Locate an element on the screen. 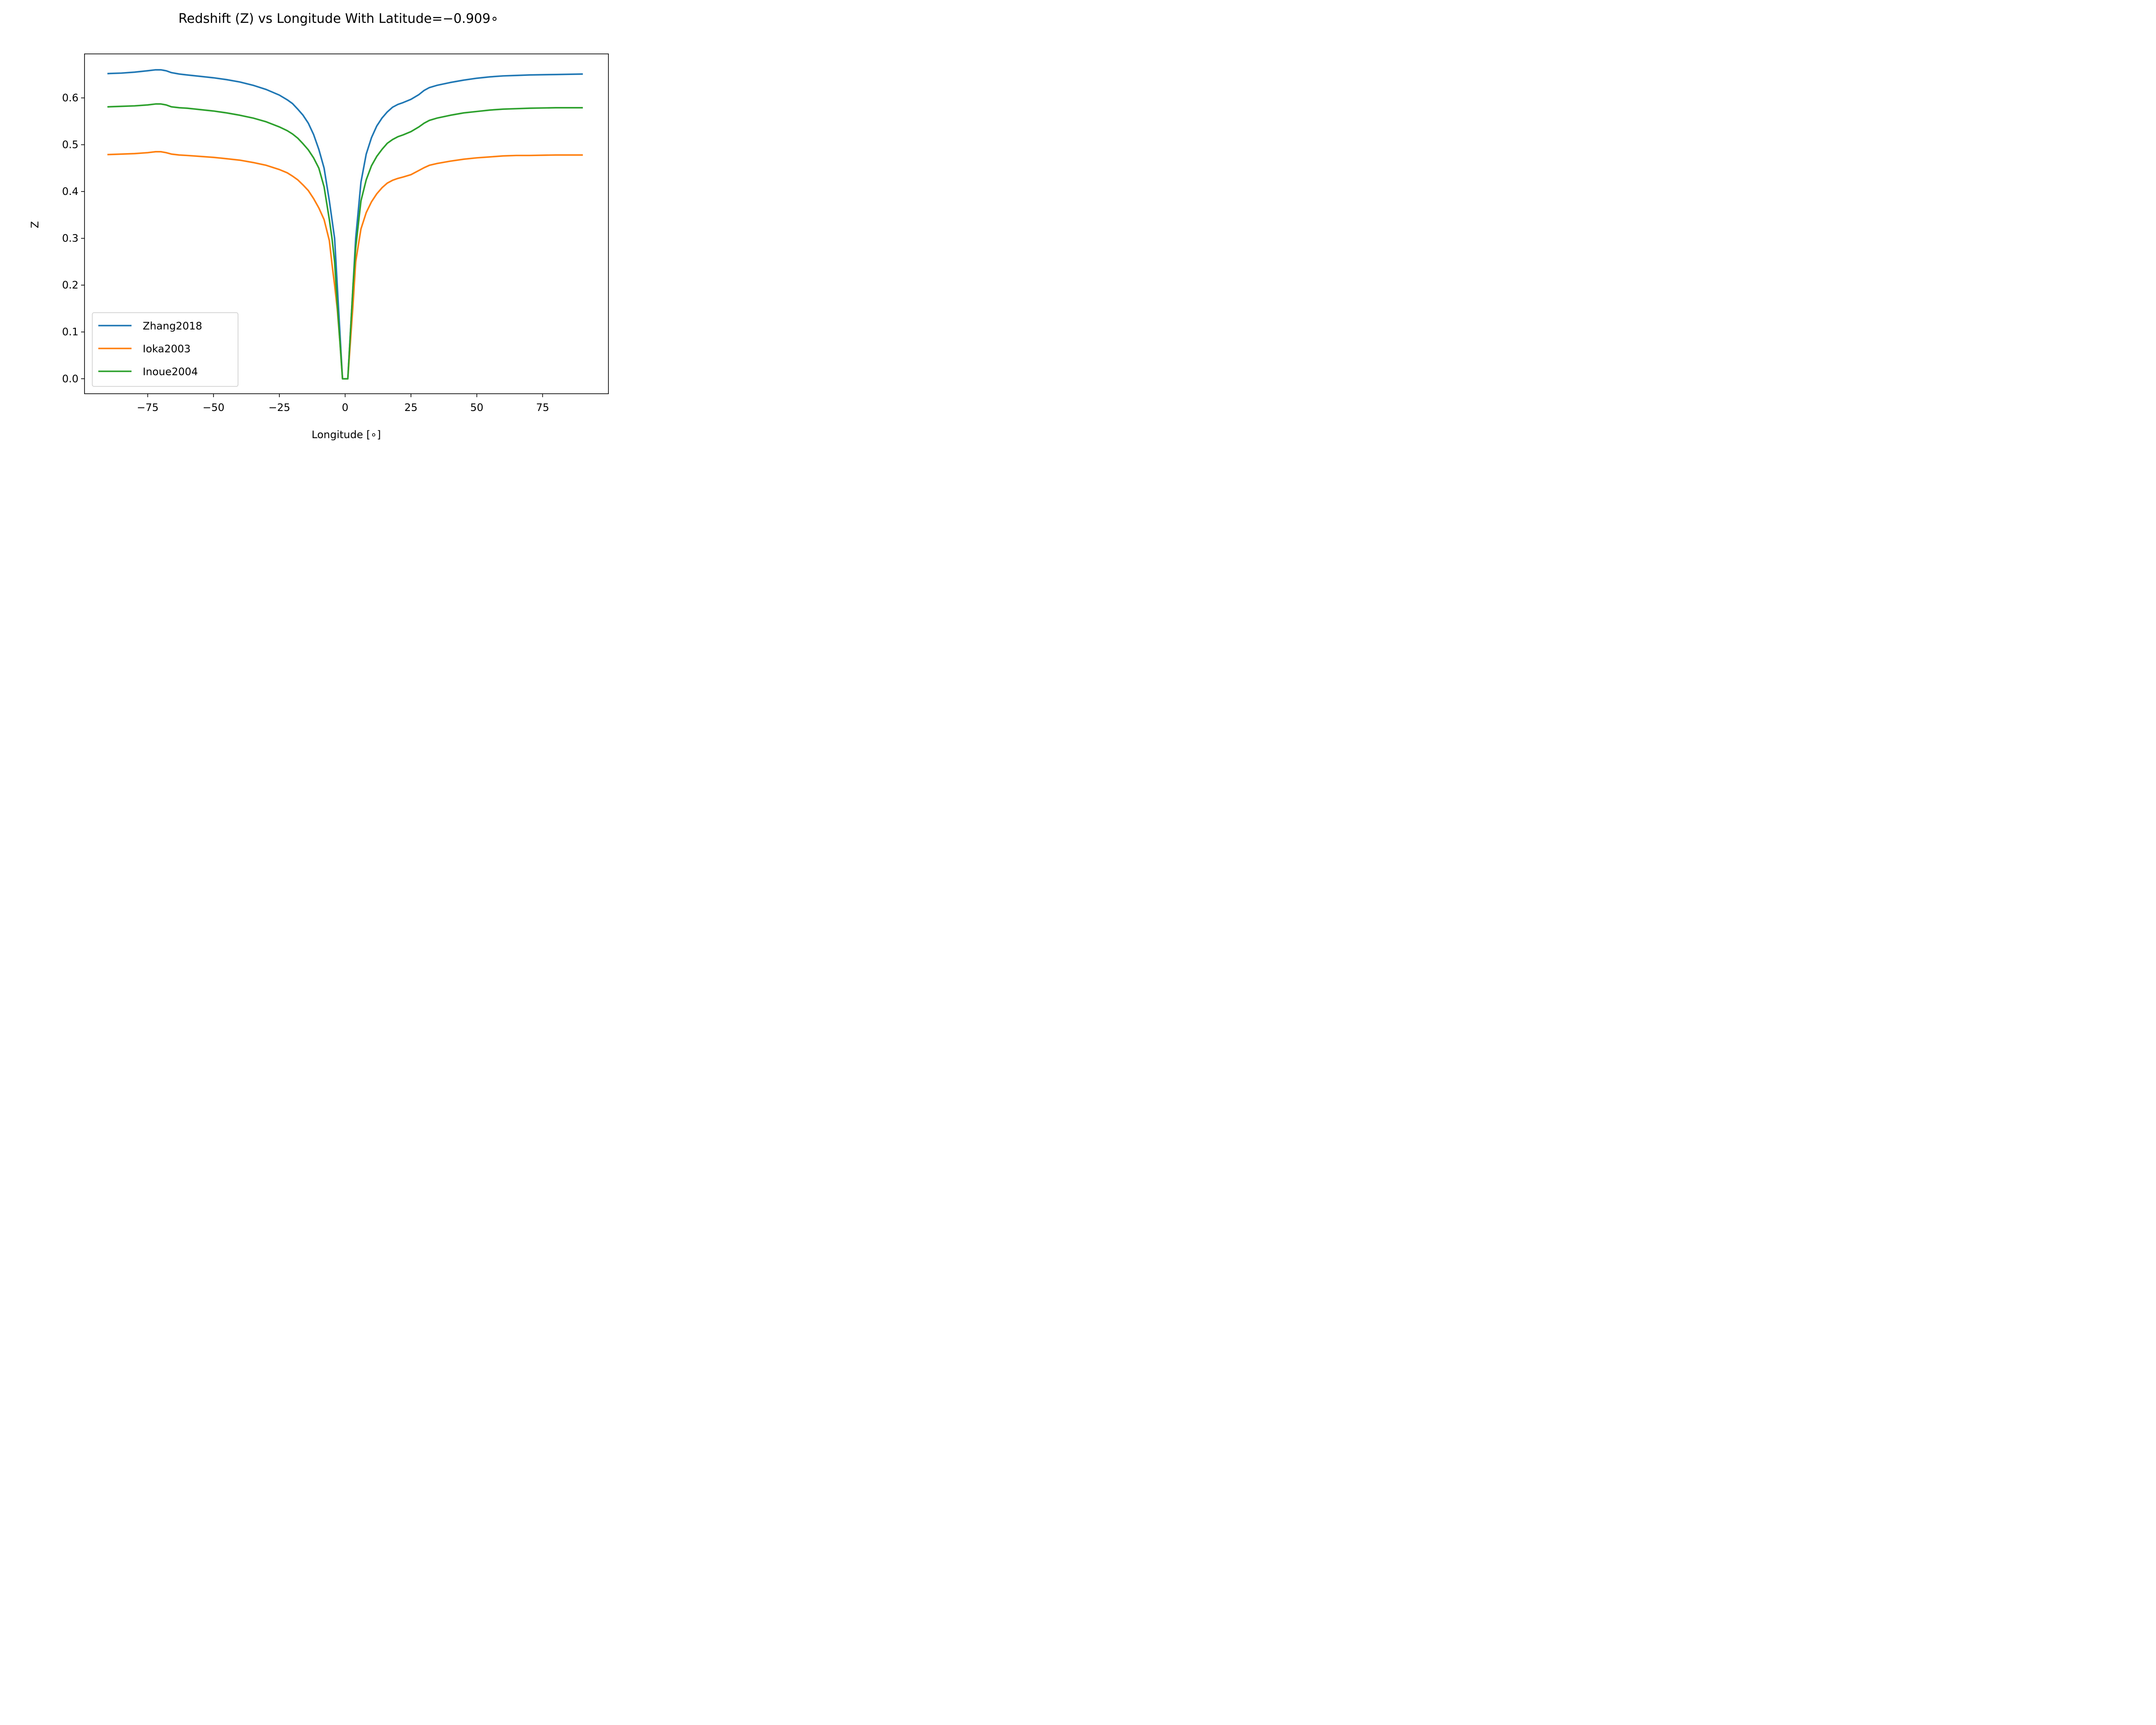 This screenshot has width=2156, height=1725. series-line-inoue2004 is located at coordinates (345, 241).